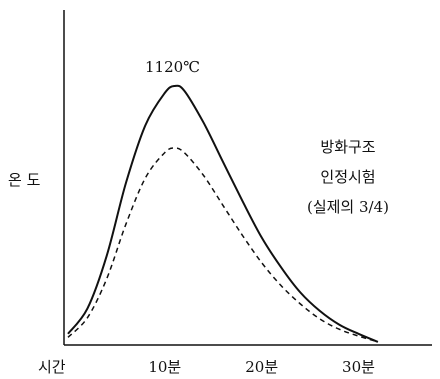 The width and height of the screenshot is (440, 379). I want to click on note-line-2: 인정시험, so click(347, 177).